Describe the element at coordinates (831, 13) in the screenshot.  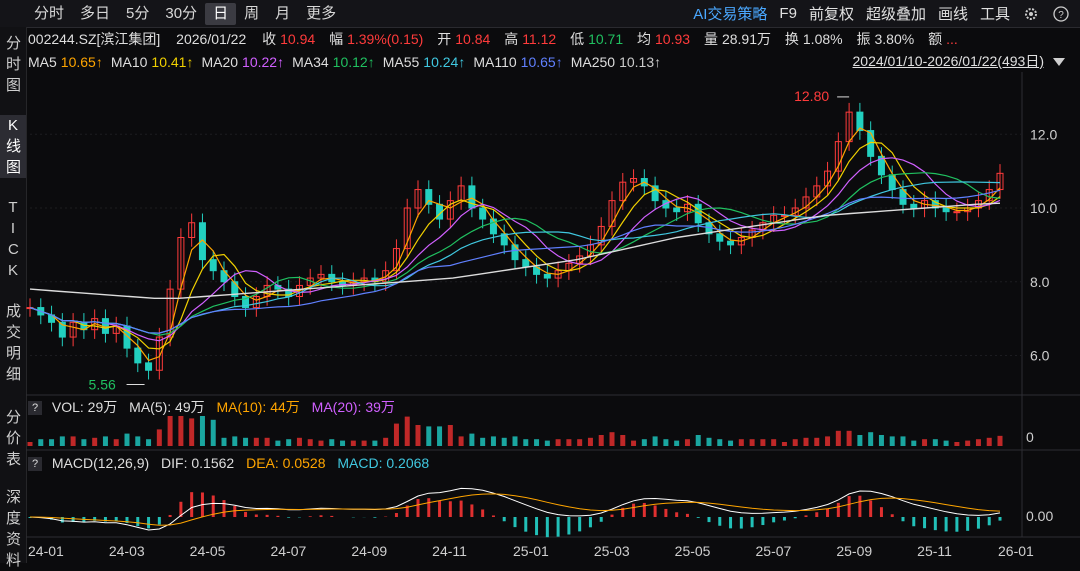
I see `restore-button: 前复权` at that location.